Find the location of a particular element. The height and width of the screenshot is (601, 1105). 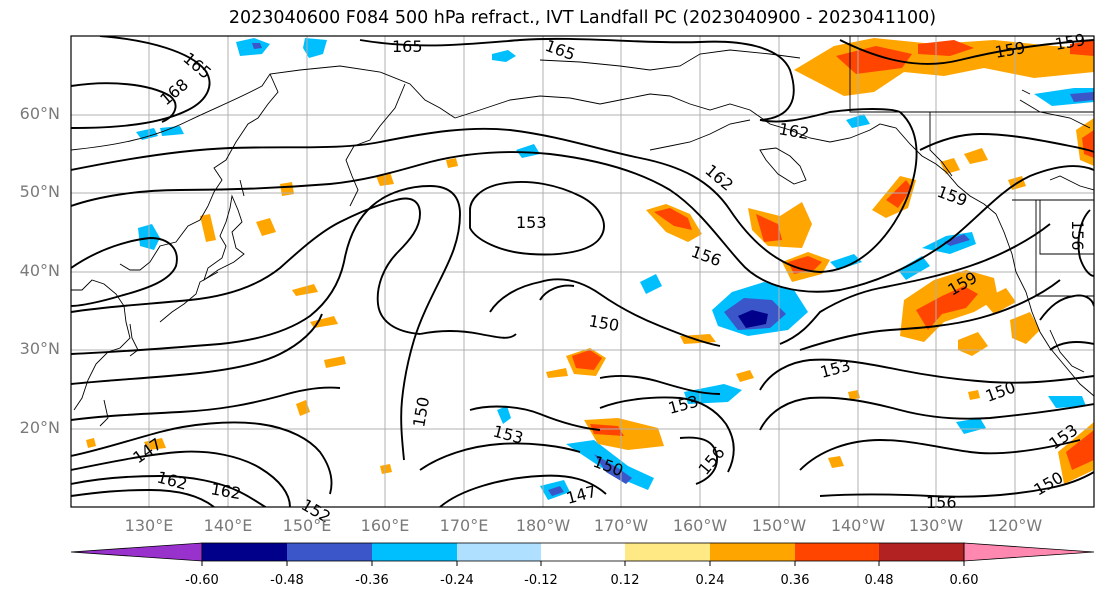

contour-label: 153 is located at coordinates (531, 222).